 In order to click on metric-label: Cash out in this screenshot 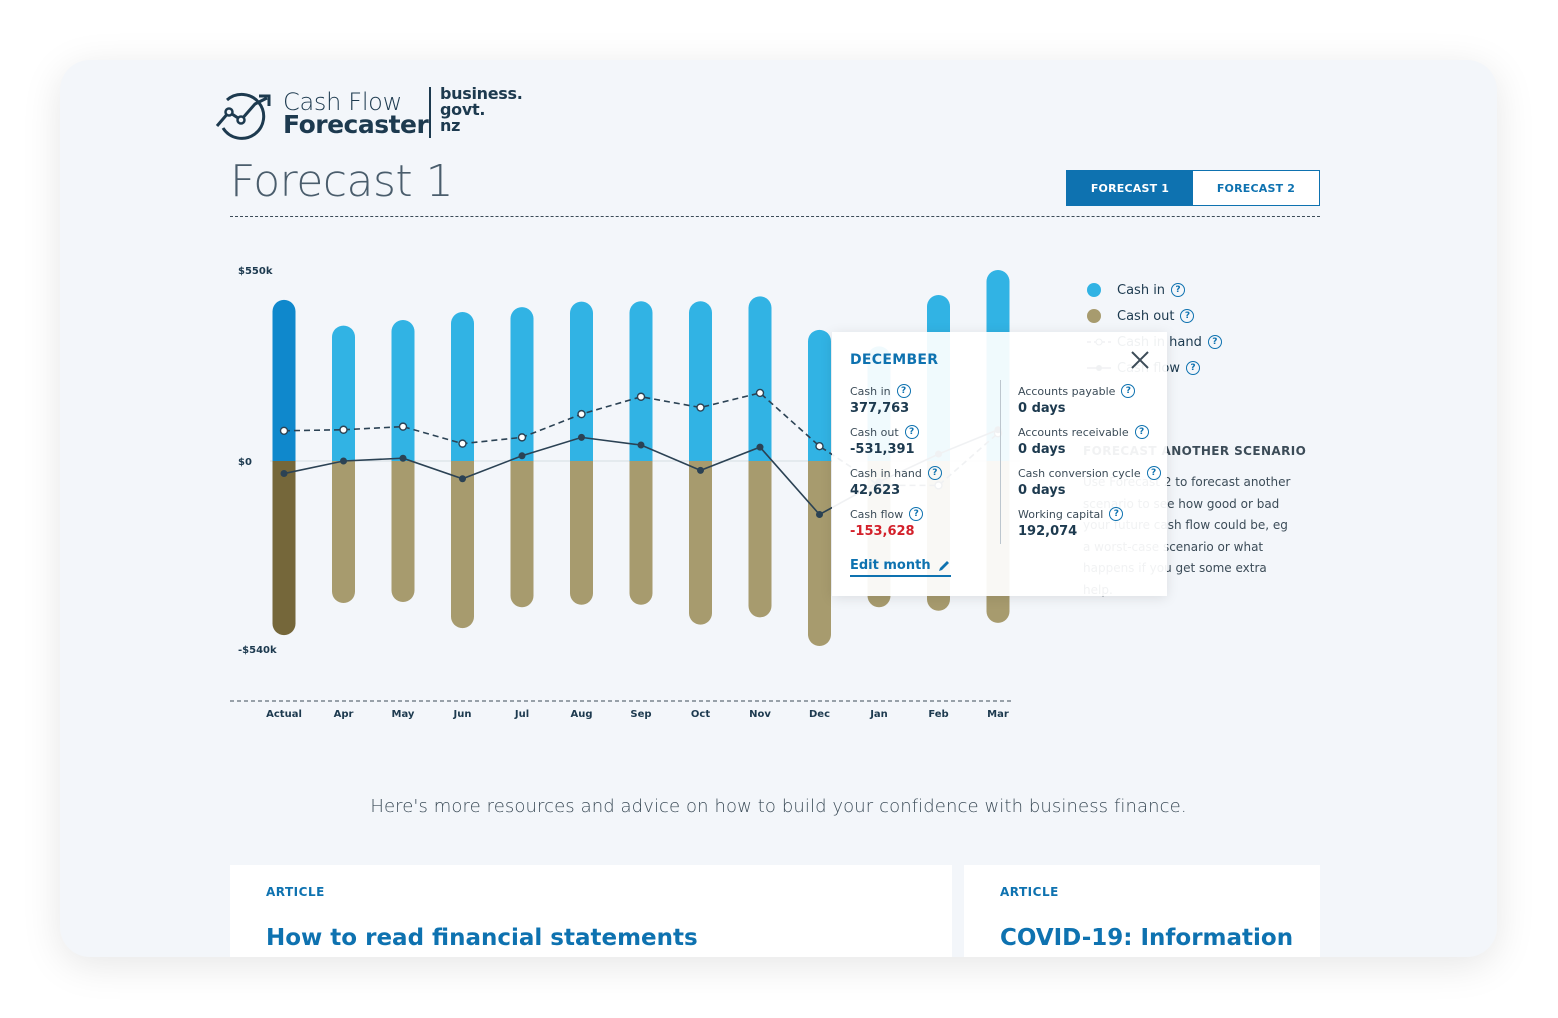, I will do `click(874, 432)`.